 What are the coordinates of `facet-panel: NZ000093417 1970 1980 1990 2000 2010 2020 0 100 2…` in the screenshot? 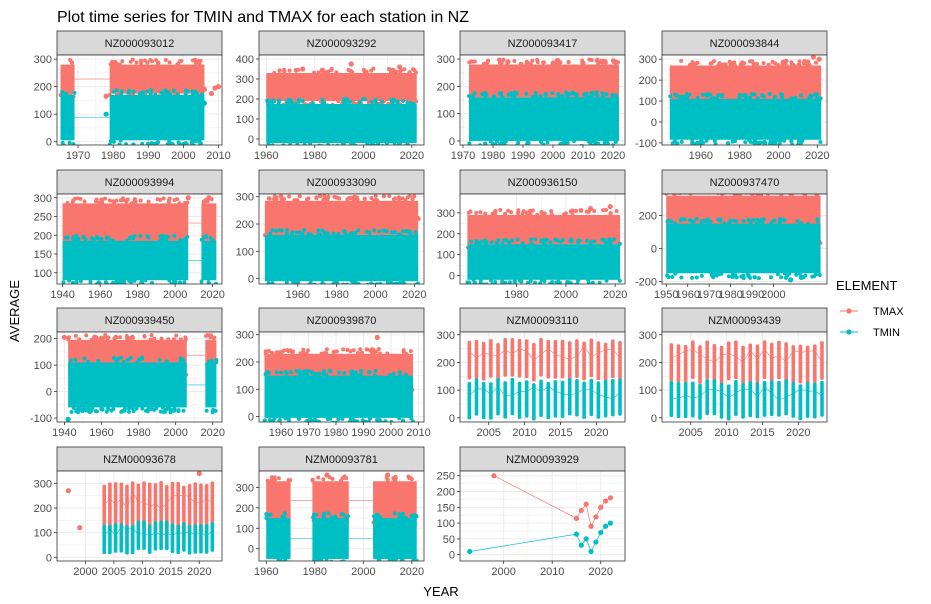 It's located at (531, 96).